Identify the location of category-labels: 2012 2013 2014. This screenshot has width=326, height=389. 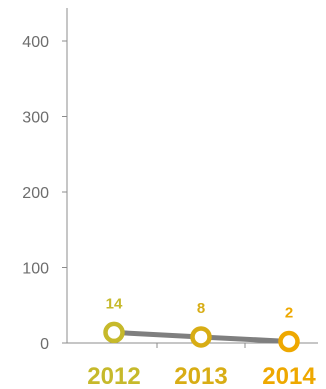
(201, 376).